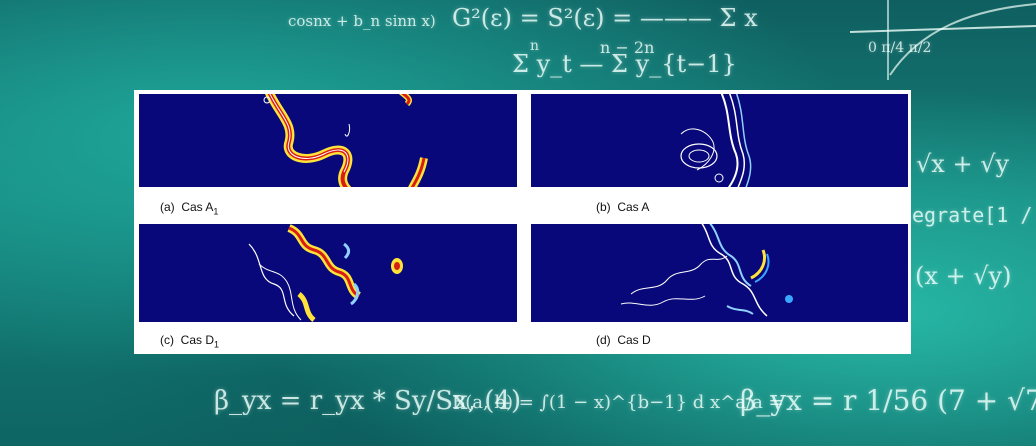 This screenshot has width=1036, height=446. I want to click on subfigure-b, so click(719, 140).